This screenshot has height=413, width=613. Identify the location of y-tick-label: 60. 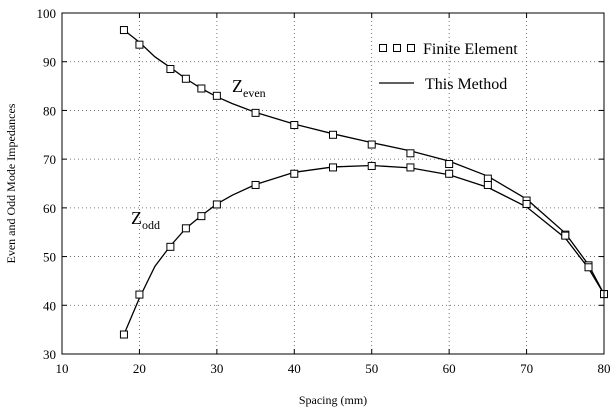
(49, 208).